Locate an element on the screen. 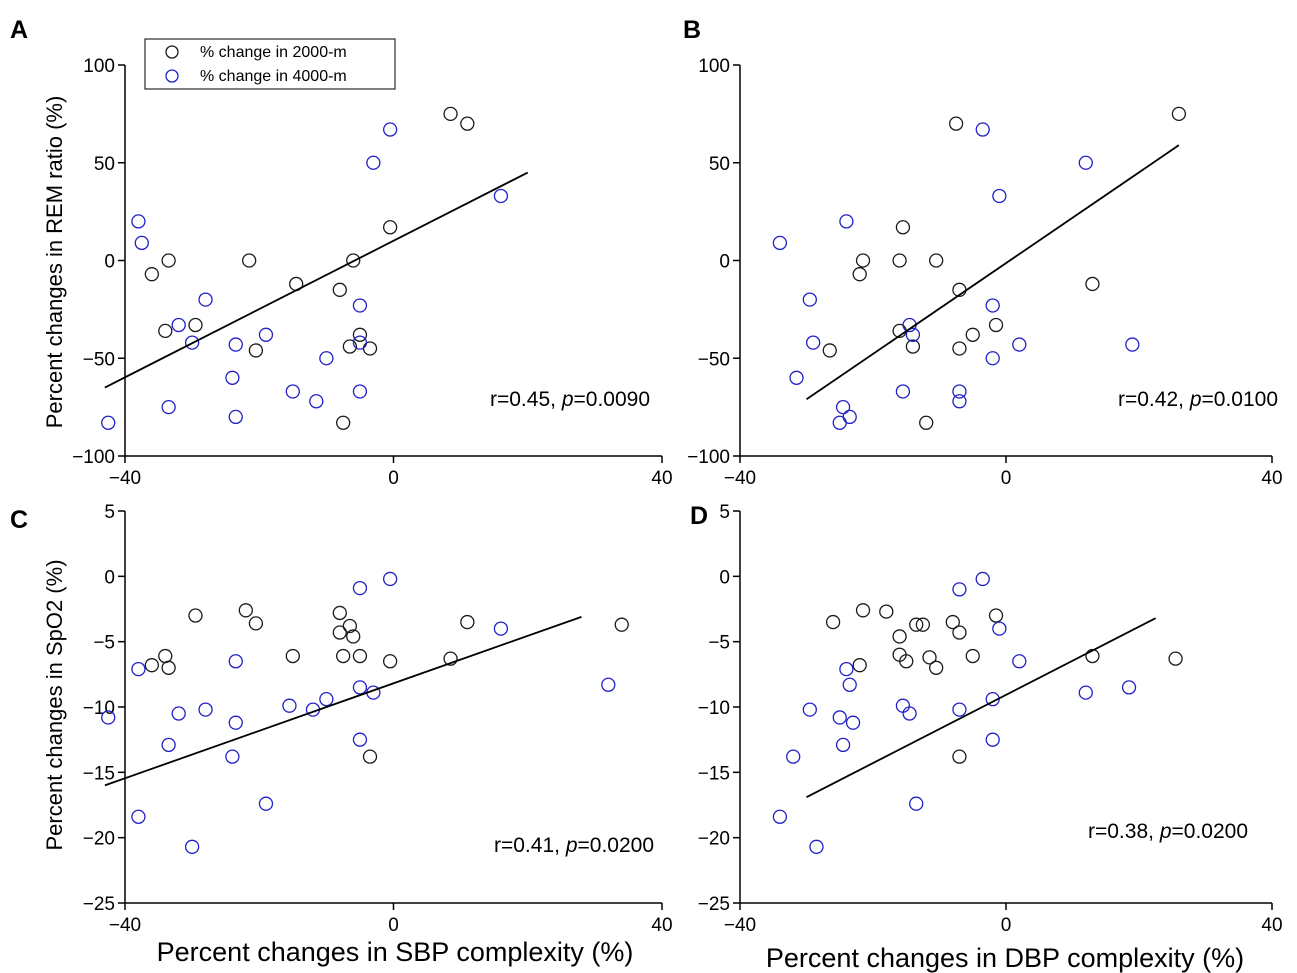 The height and width of the screenshot is (973, 1297). y-tick-label: −100 is located at coordinates (708, 457).